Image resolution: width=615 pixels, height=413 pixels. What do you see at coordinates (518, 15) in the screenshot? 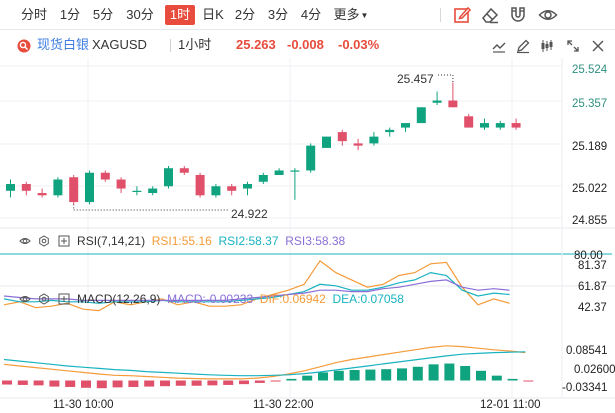
I see `magnet-icon` at bounding box center [518, 15].